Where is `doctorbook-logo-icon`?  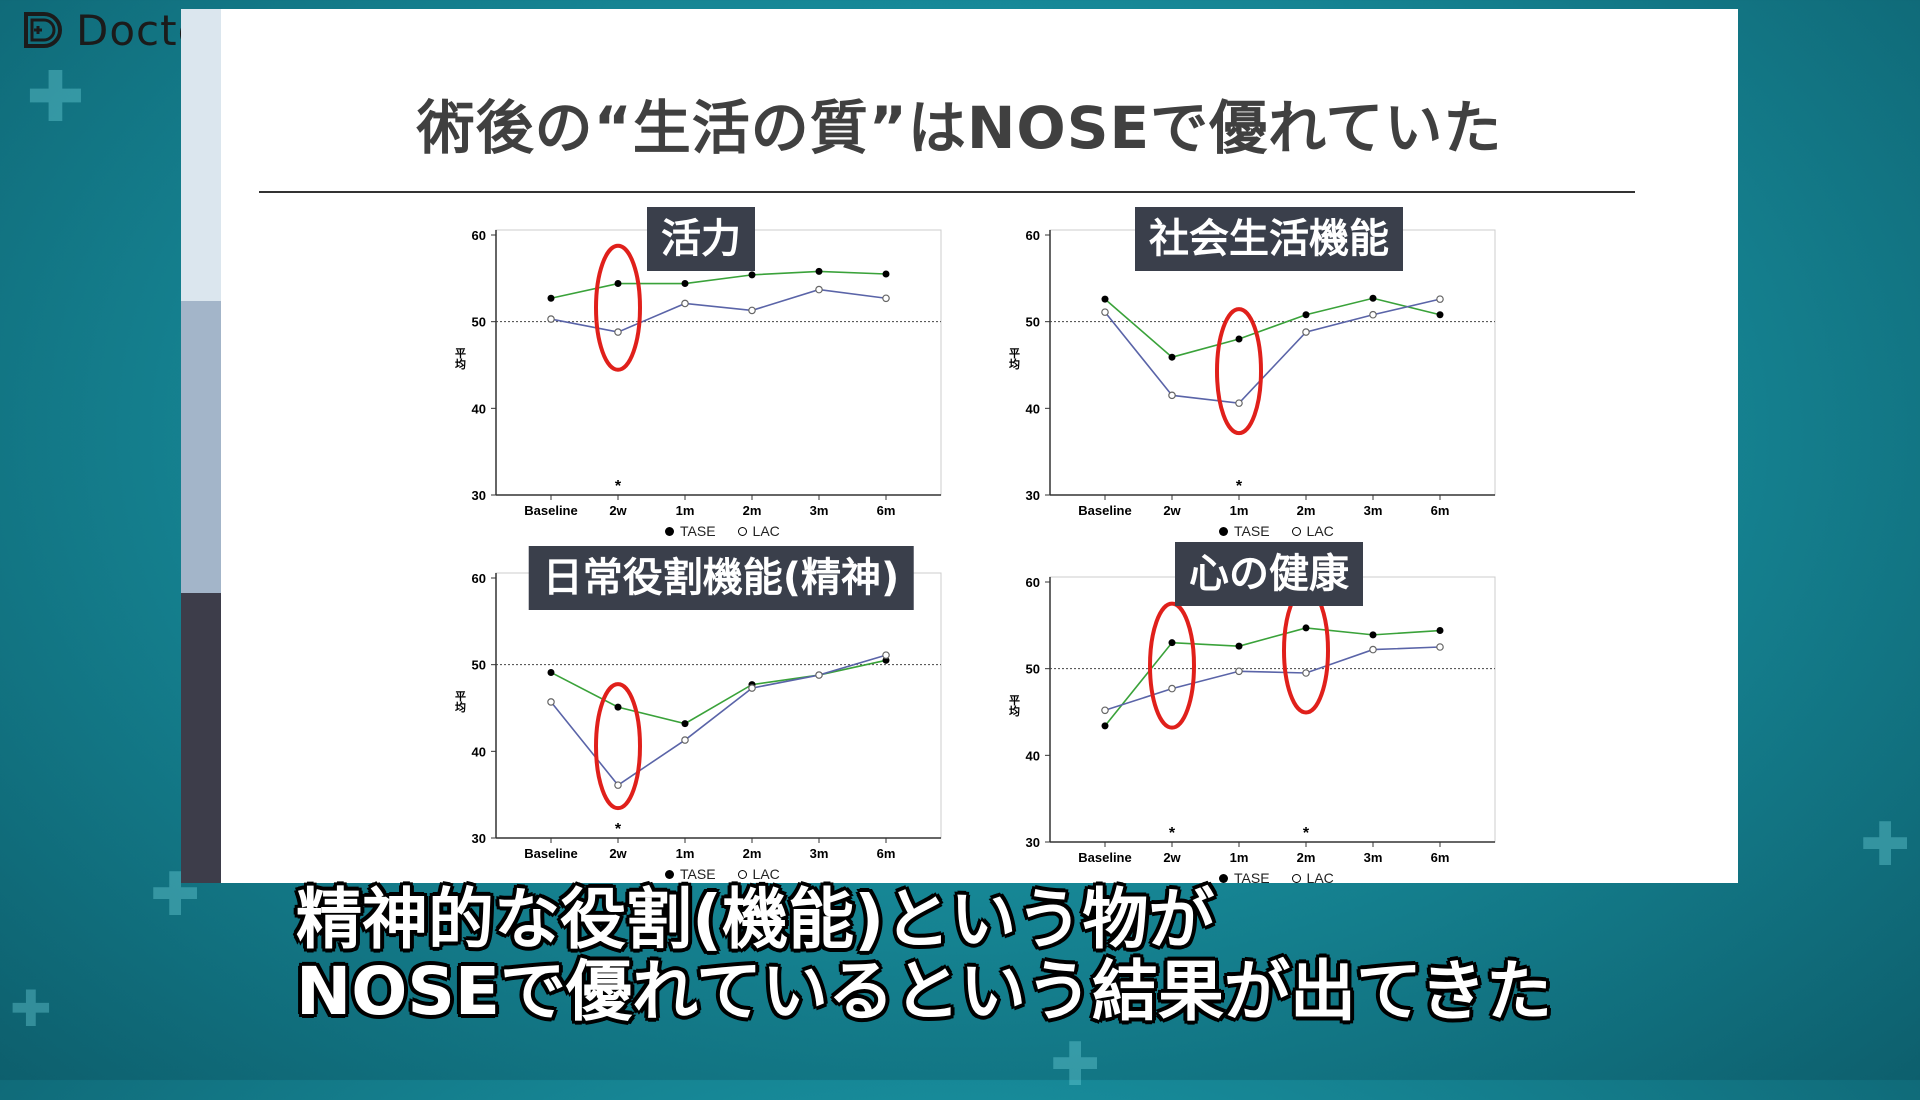 doctorbook-logo-icon is located at coordinates (43, 30).